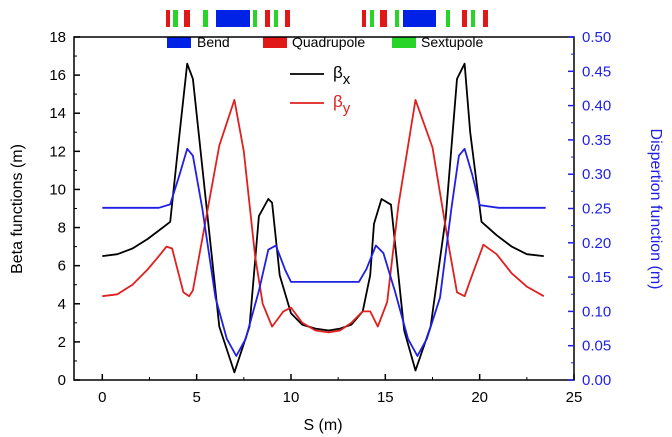 This screenshot has width=672, height=437. What do you see at coordinates (62, 342) in the screenshot?
I see `left-y-tick-label: 2` at bounding box center [62, 342].